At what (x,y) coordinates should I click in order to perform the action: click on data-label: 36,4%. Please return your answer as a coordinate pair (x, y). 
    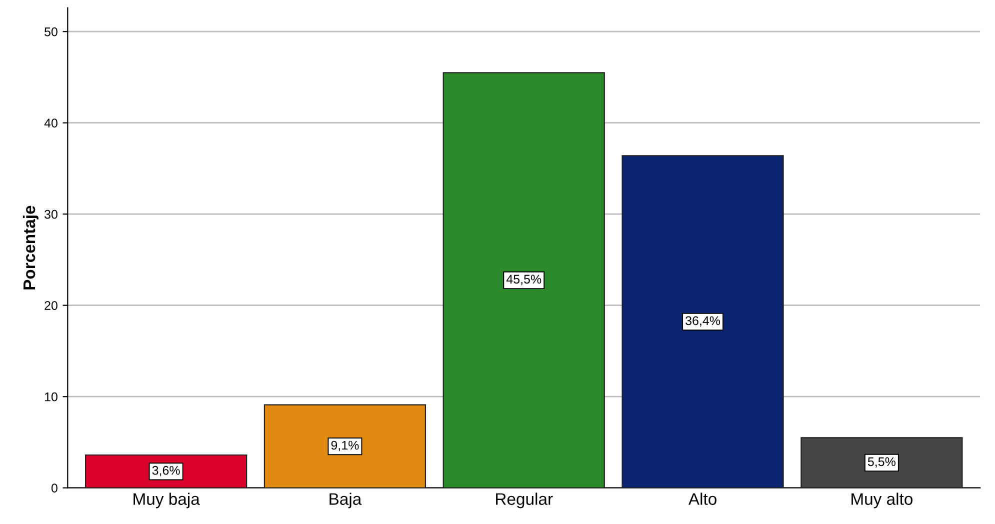
    Looking at the image, I should click on (703, 321).